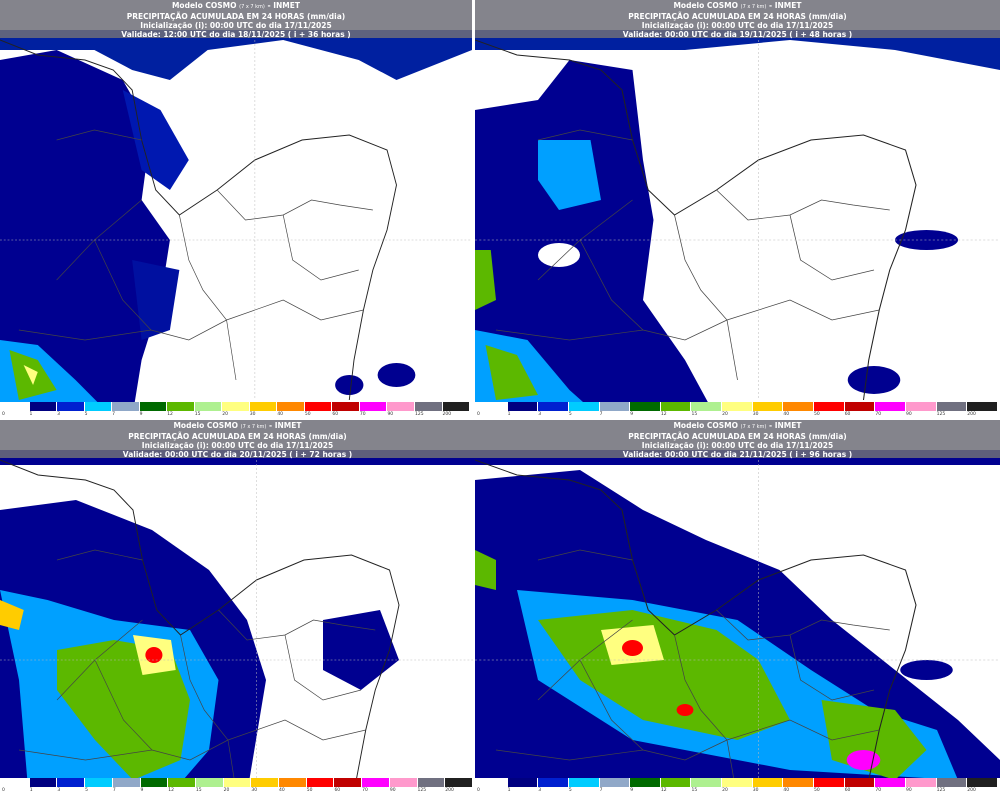 The width and height of the screenshot is (1000, 794). Describe the element at coordinates (753, 427) in the screenshot. I see `model-resolution: (7 x 7 km)` at that location.